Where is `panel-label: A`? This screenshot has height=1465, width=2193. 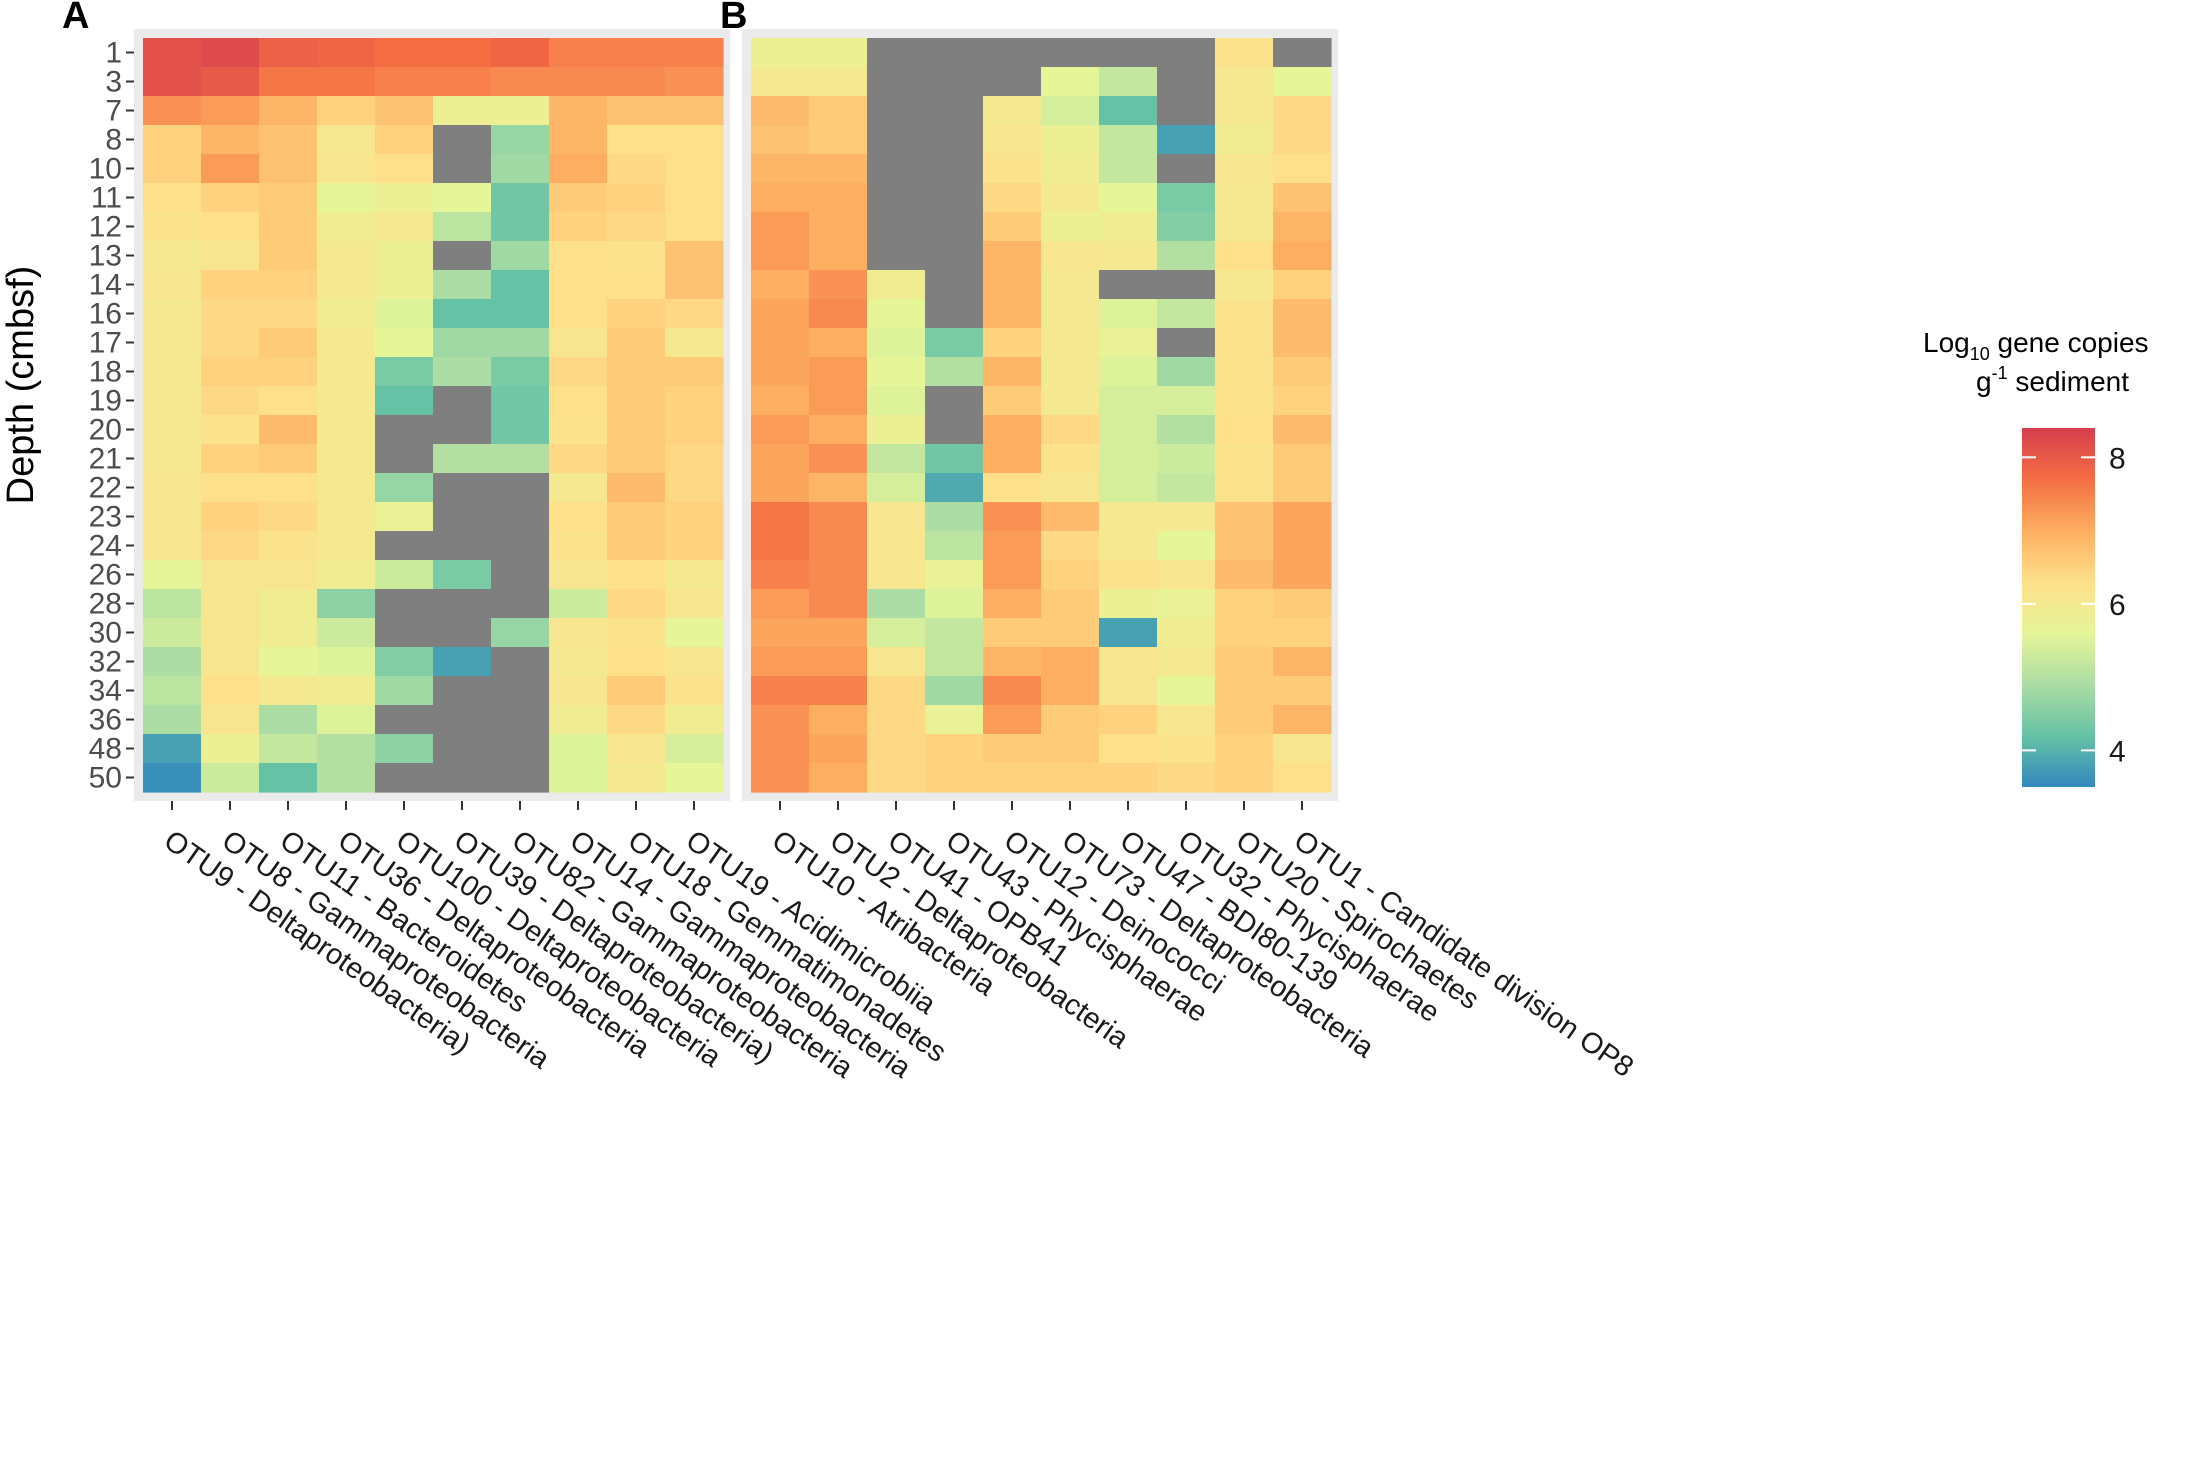
panel-label: A is located at coordinates (75, 18).